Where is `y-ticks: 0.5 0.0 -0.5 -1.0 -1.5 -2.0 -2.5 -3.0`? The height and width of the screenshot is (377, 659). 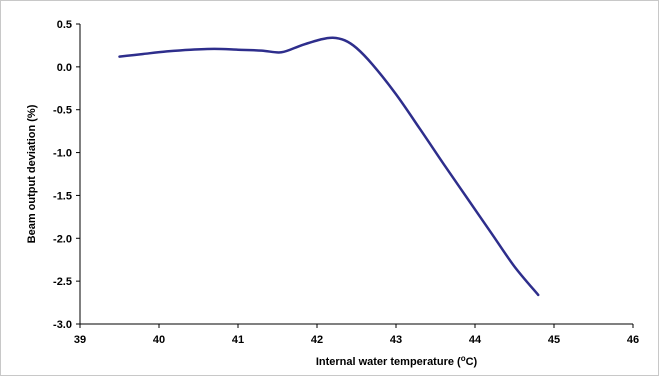 y-ticks: 0.5 0.0 -0.5 -1.0 -1.5 -2.0 -2.5 -3.0 is located at coordinates (66, 175).